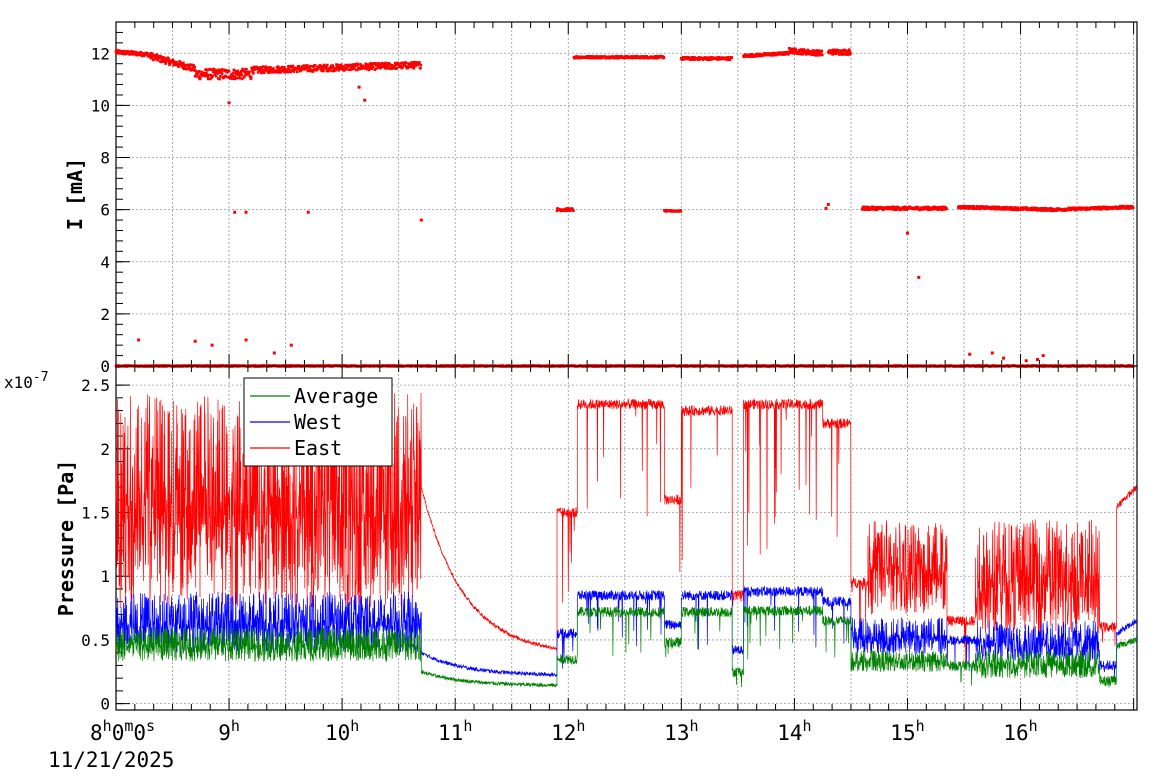 This screenshot has width=1158, height=782. What do you see at coordinates (105, 210) in the screenshot?
I see `y-tick-label: 6` at bounding box center [105, 210].